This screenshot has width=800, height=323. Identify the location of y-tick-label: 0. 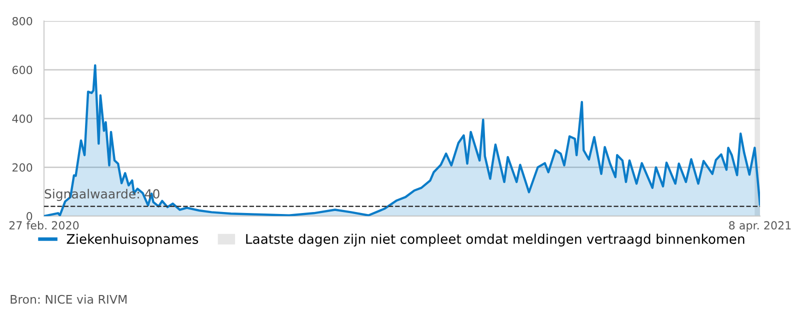
(29, 216).